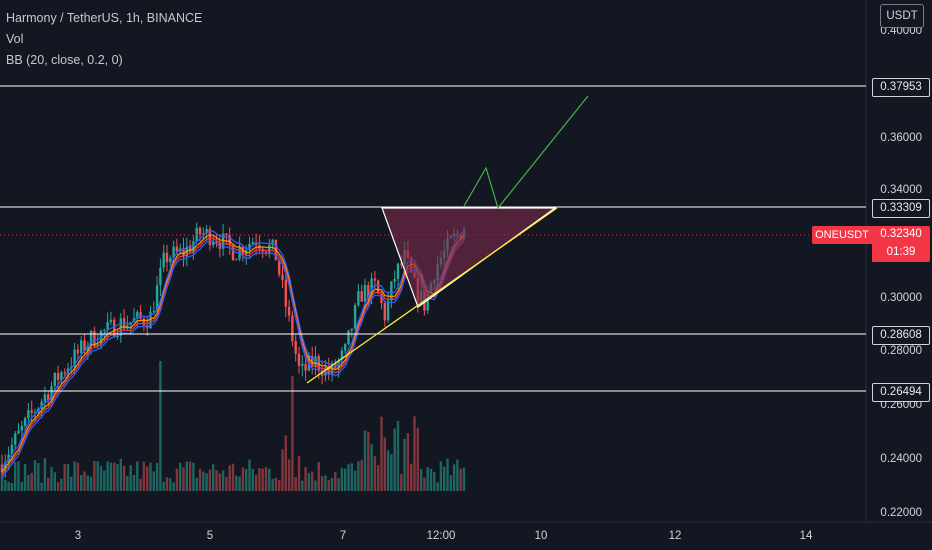 This screenshot has height=550, width=932. What do you see at coordinates (541, 536) in the screenshot?
I see `time-tick-label: 10` at bounding box center [541, 536].